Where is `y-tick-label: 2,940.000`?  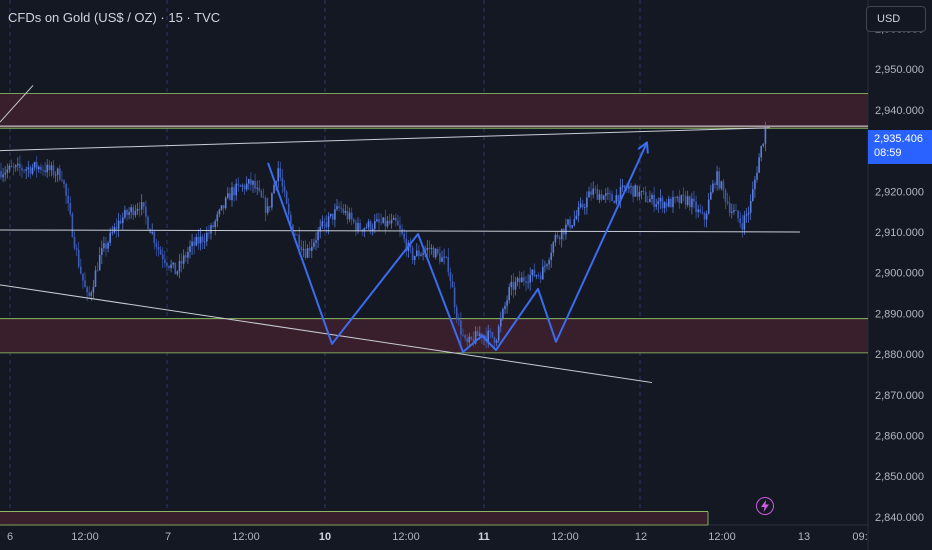 y-tick-label: 2,940.000 is located at coordinates (899, 111).